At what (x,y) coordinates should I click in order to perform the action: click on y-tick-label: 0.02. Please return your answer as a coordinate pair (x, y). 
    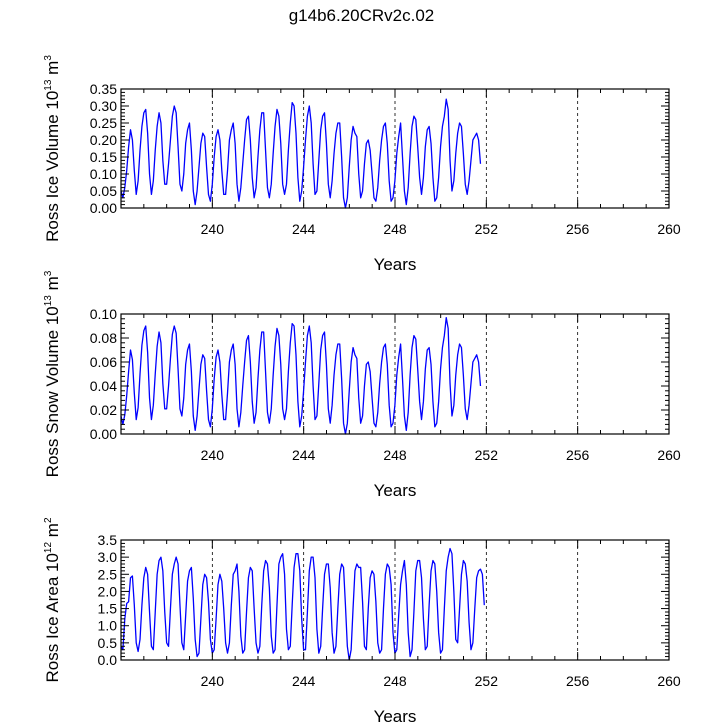
    Looking at the image, I should click on (103, 410).